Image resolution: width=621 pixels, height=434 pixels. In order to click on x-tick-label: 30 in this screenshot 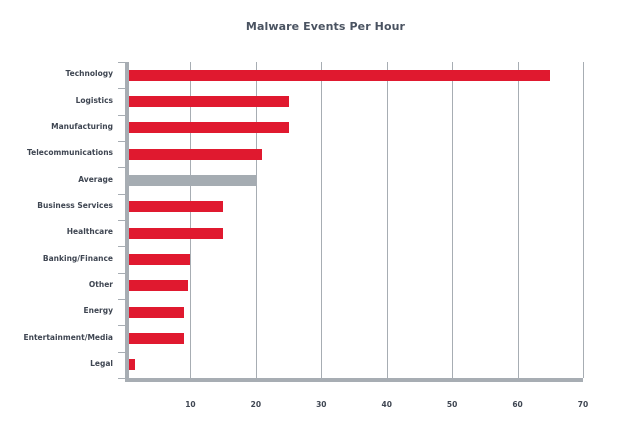, I will do `click(321, 404)`.